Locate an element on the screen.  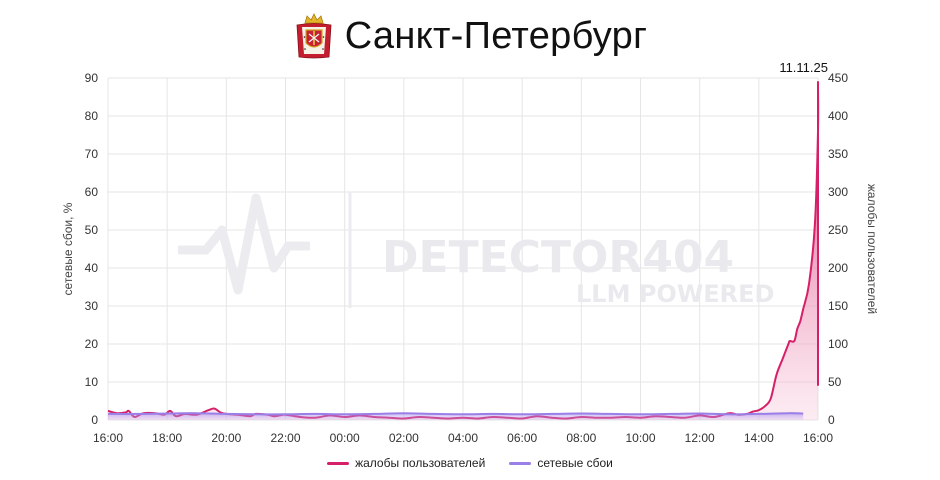
legend-swatch-network-failures is located at coordinates (520, 463).